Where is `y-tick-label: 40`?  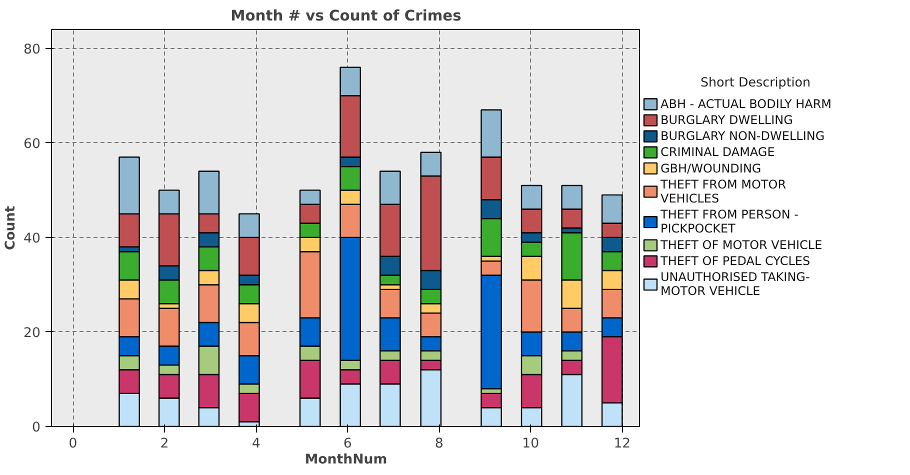 y-tick-label: 40 is located at coordinates (32, 238).